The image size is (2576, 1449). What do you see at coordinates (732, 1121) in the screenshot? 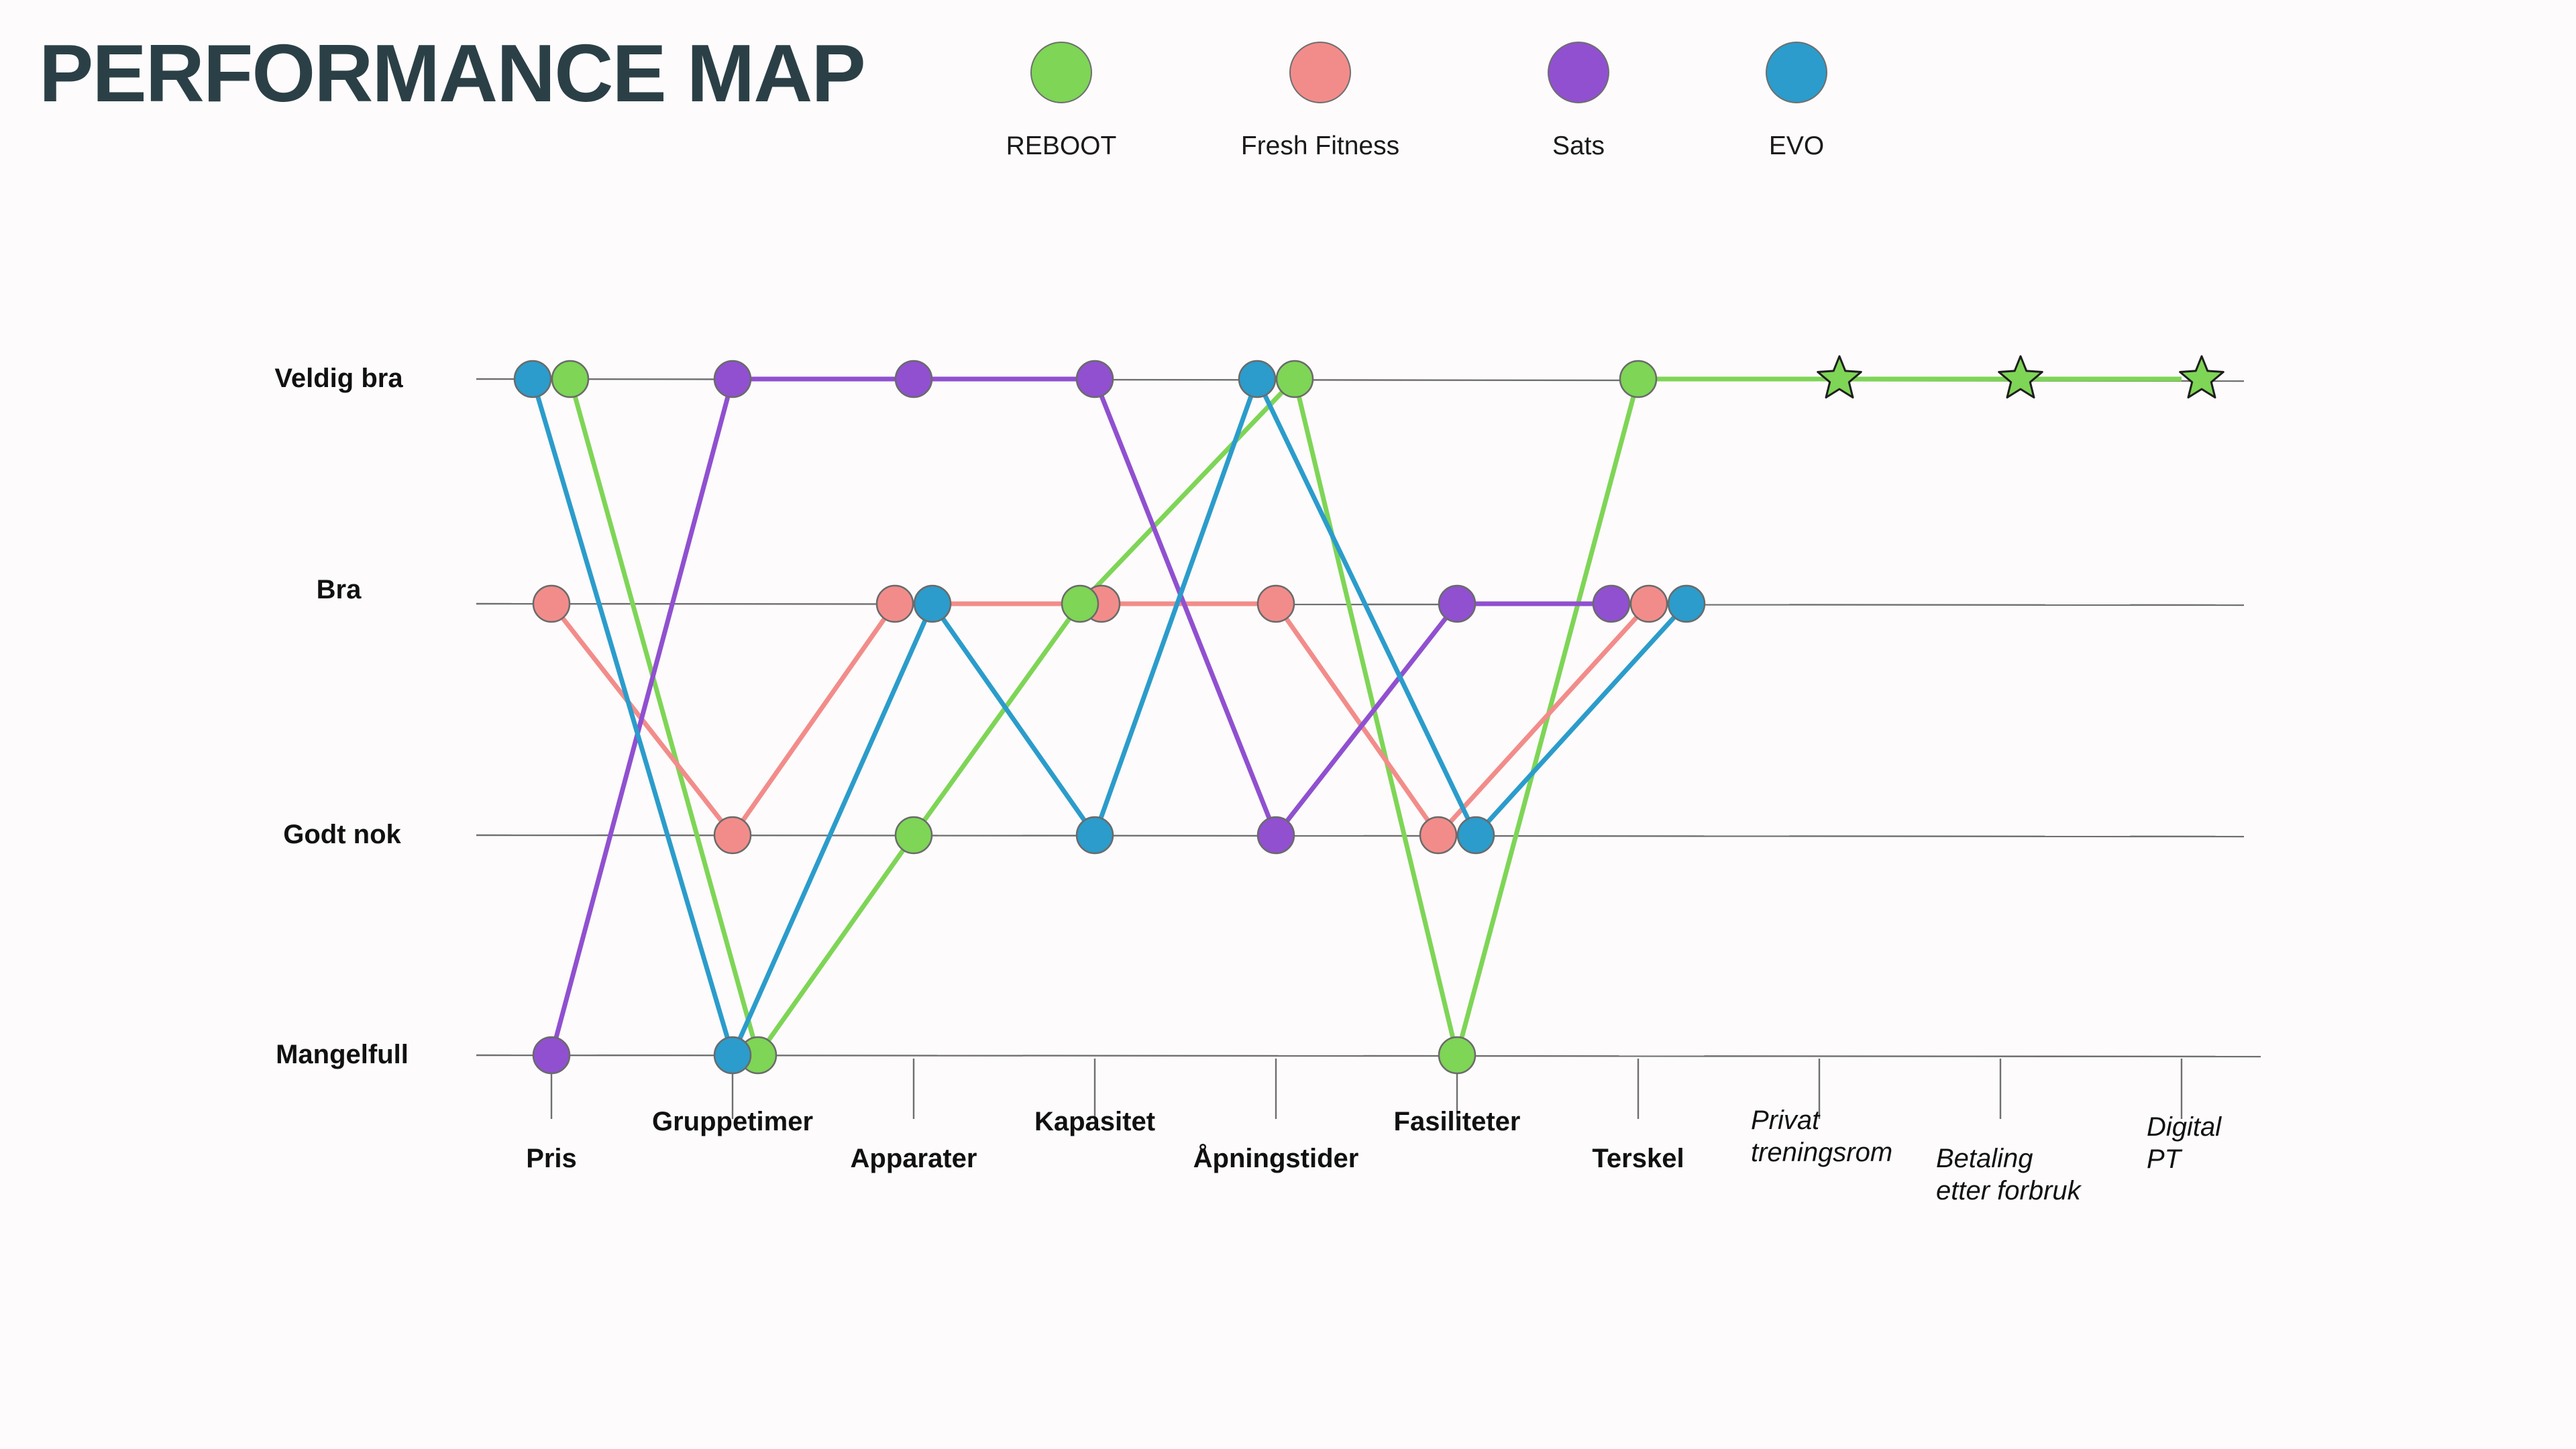
I see `x-tick-label: Gruppetimer` at bounding box center [732, 1121].